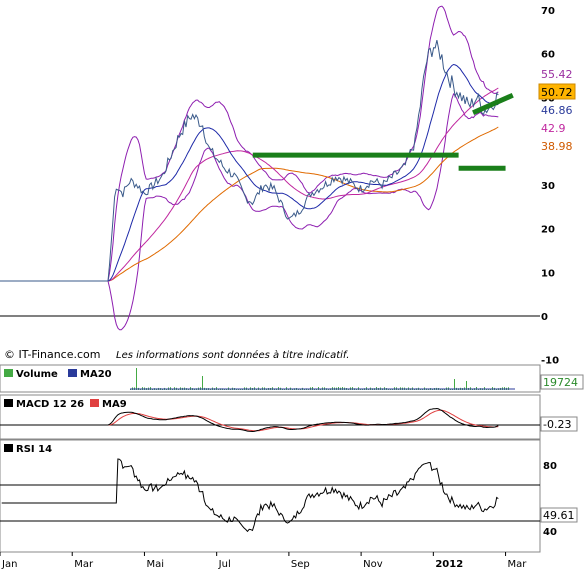 The image size is (585, 575). Describe the element at coordinates (8, 448) in the screenshot. I see `rsi-legend-swatch` at that location.